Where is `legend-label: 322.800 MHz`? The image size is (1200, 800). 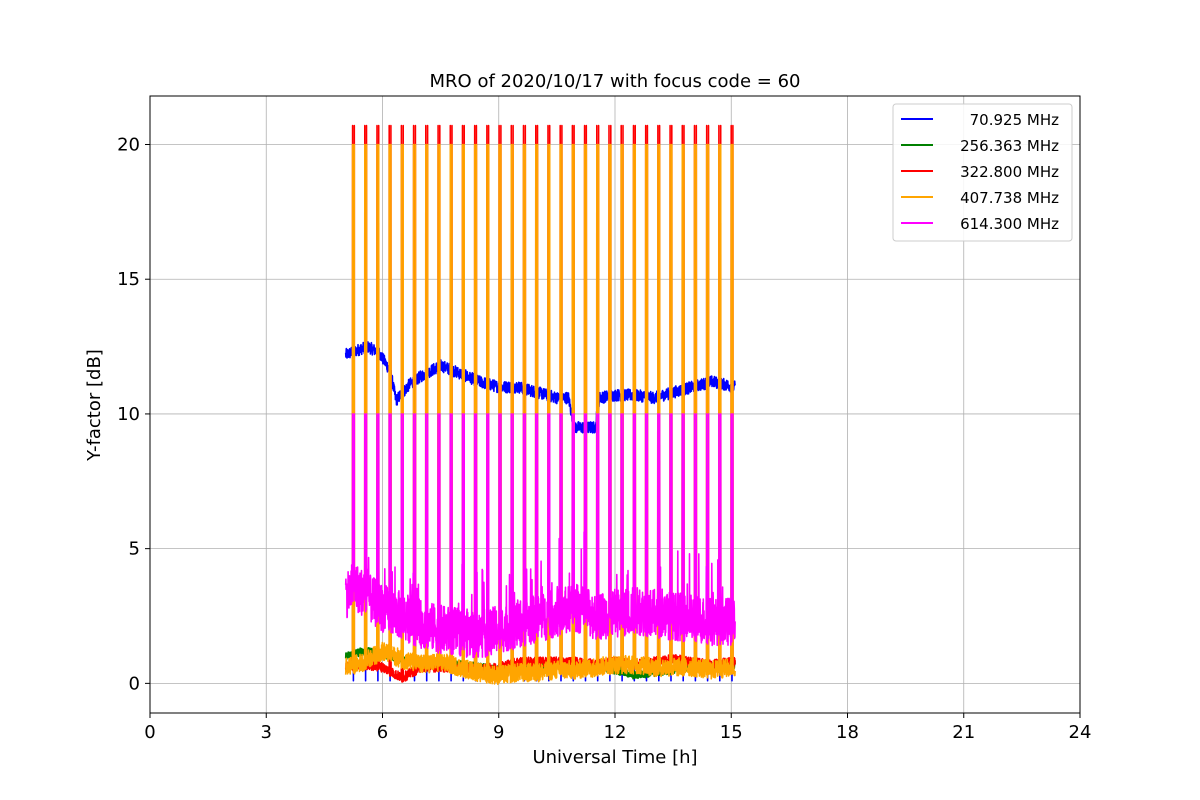
legend-label: 322.800 MHz is located at coordinates (1009, 172).